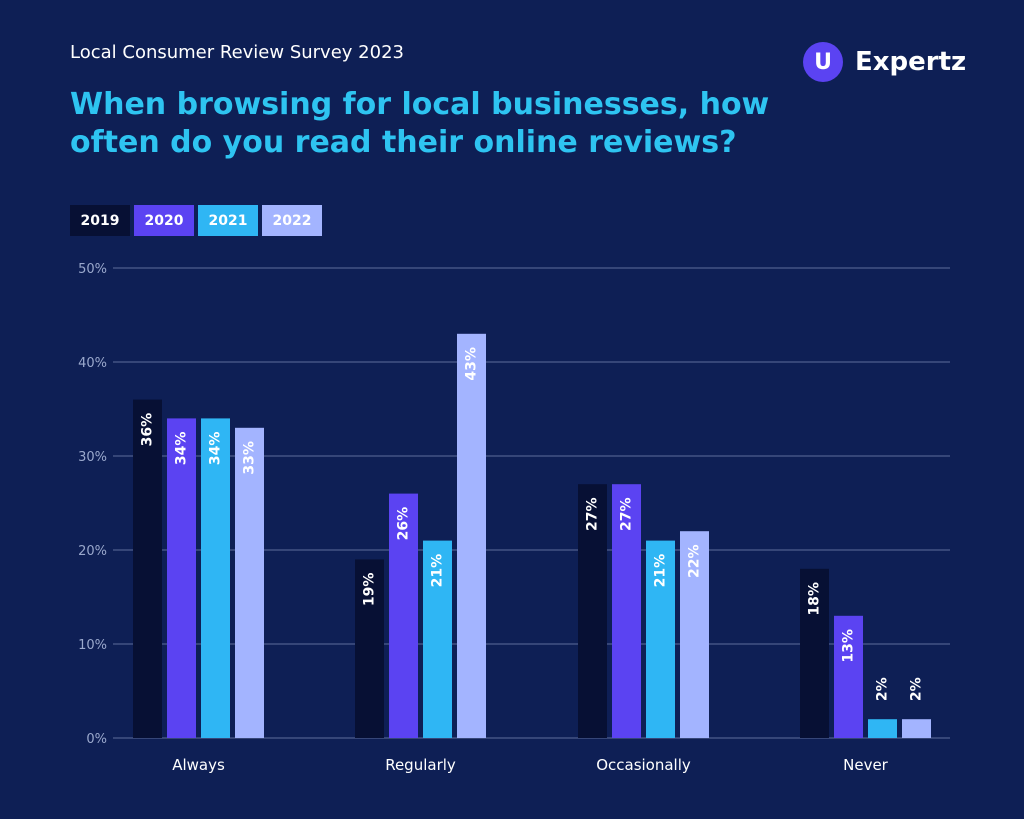  What do you see at coordinates (695, 561) in the screenshot?
I see `data-label: 22%` at bounding box center [695, 561].